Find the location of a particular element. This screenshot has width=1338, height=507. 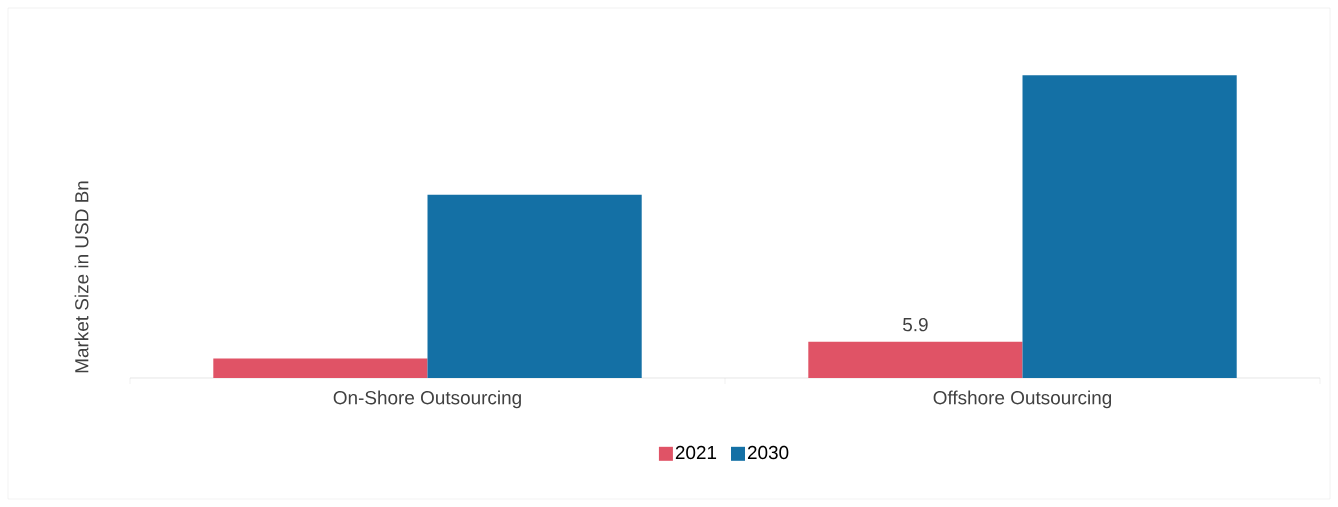

legend-label: 2021 is located at coordinates (696, 452).